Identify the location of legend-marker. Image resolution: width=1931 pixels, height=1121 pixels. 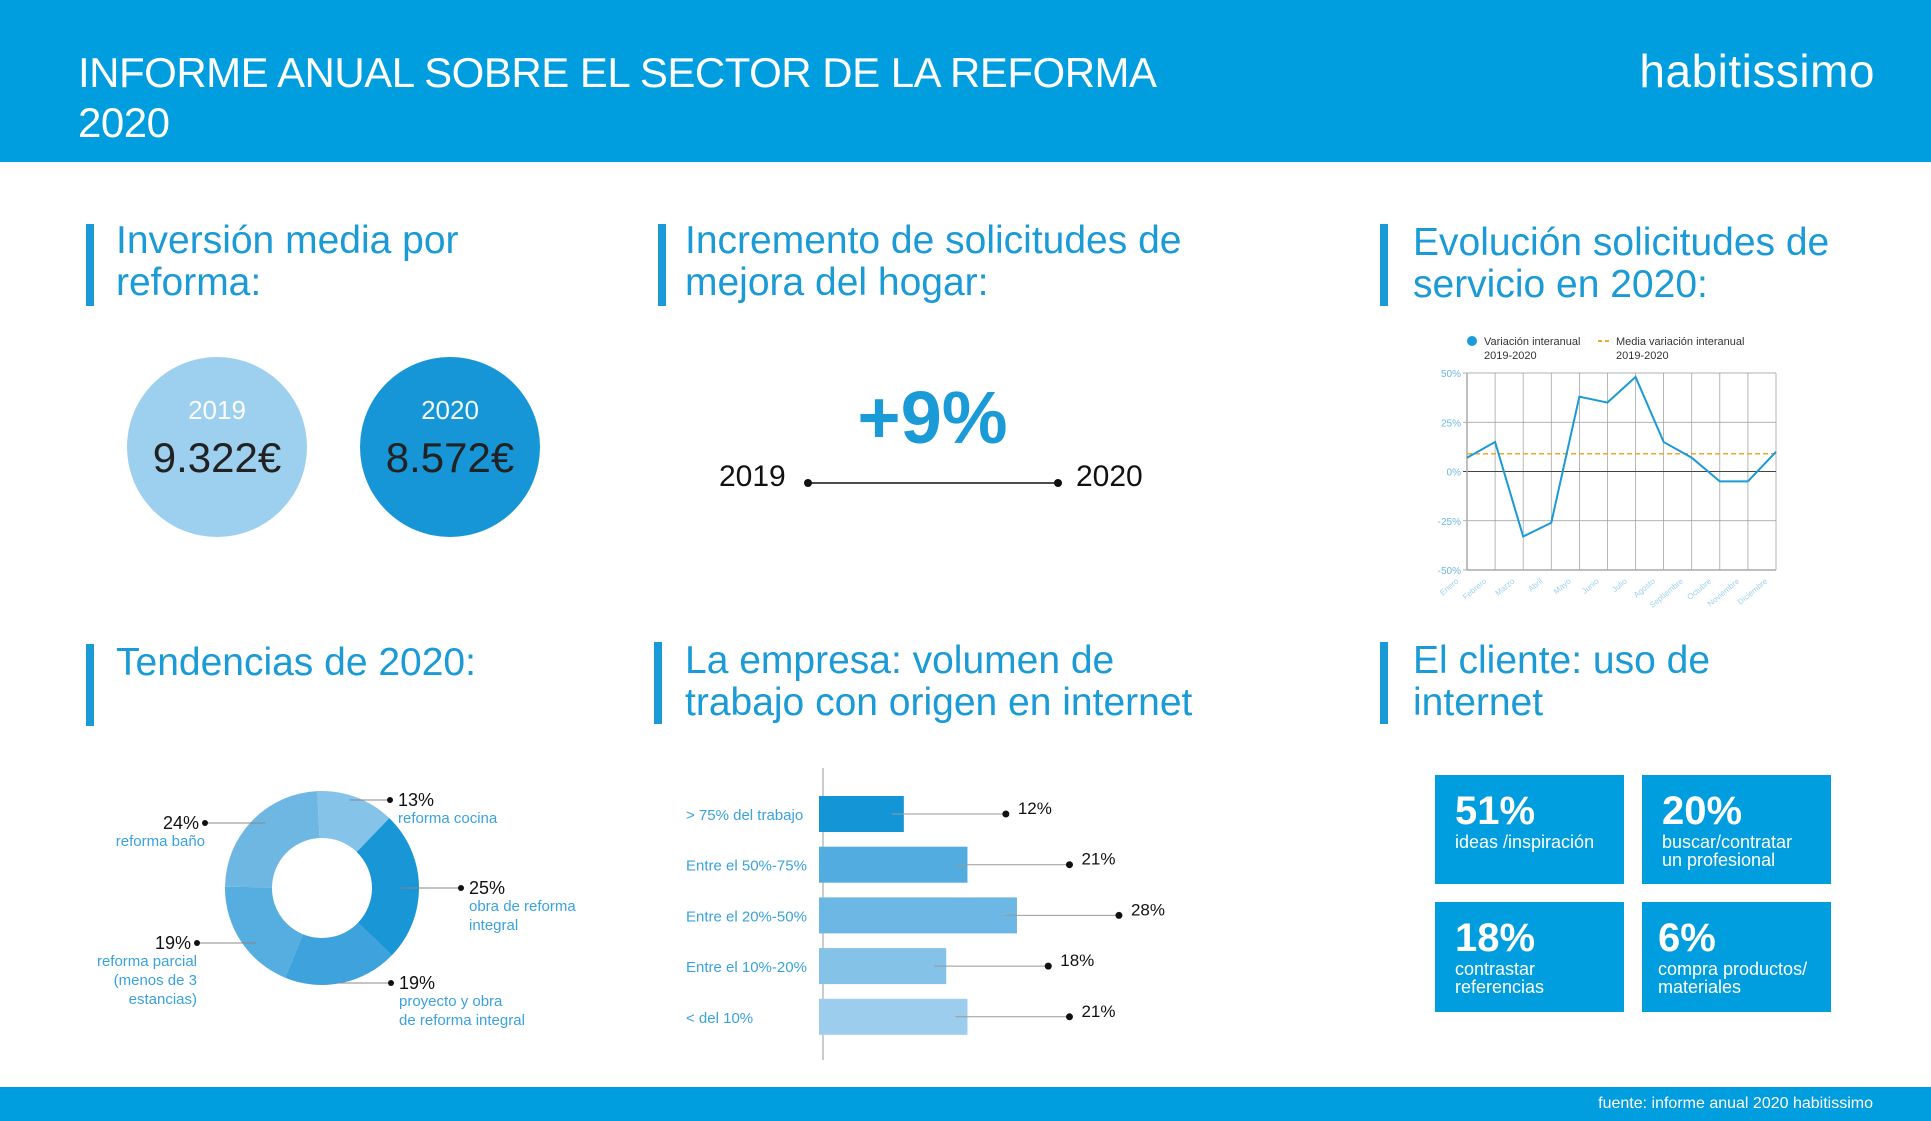
(1472, 341).